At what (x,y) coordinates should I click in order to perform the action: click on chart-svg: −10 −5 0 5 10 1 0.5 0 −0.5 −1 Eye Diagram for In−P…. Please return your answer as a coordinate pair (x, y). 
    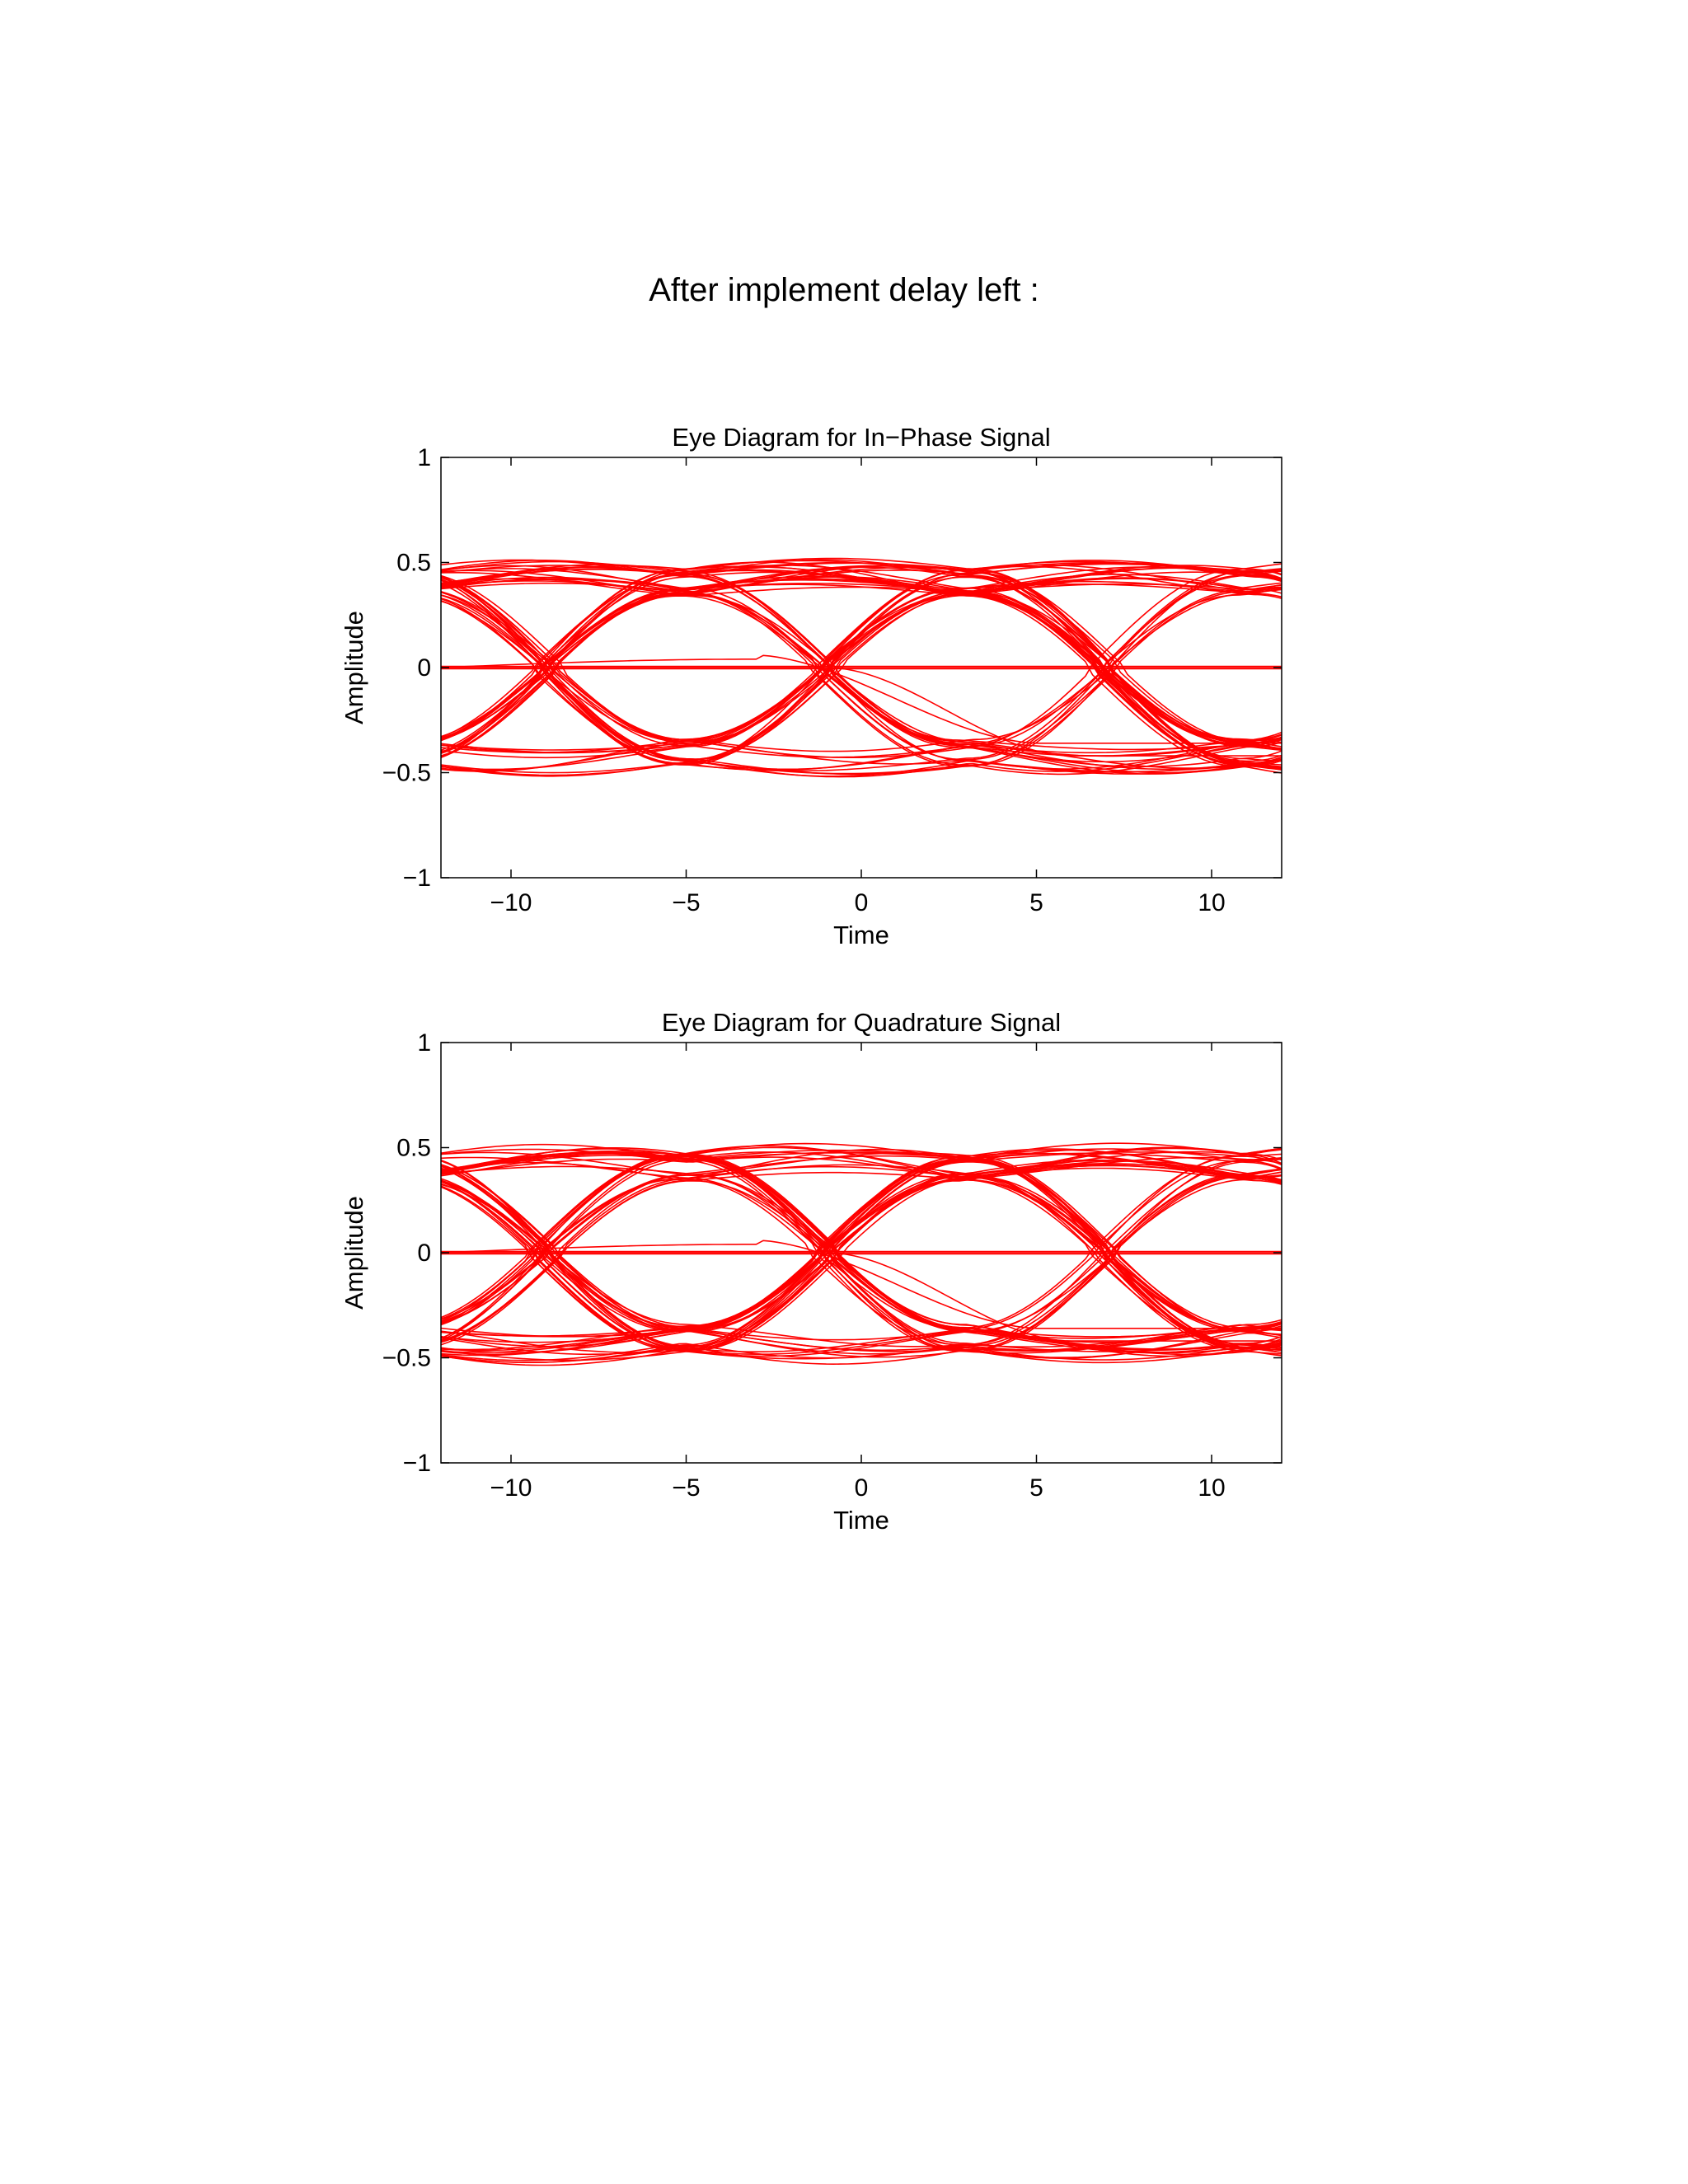
    Looking at the image, I should click on (811, 686).